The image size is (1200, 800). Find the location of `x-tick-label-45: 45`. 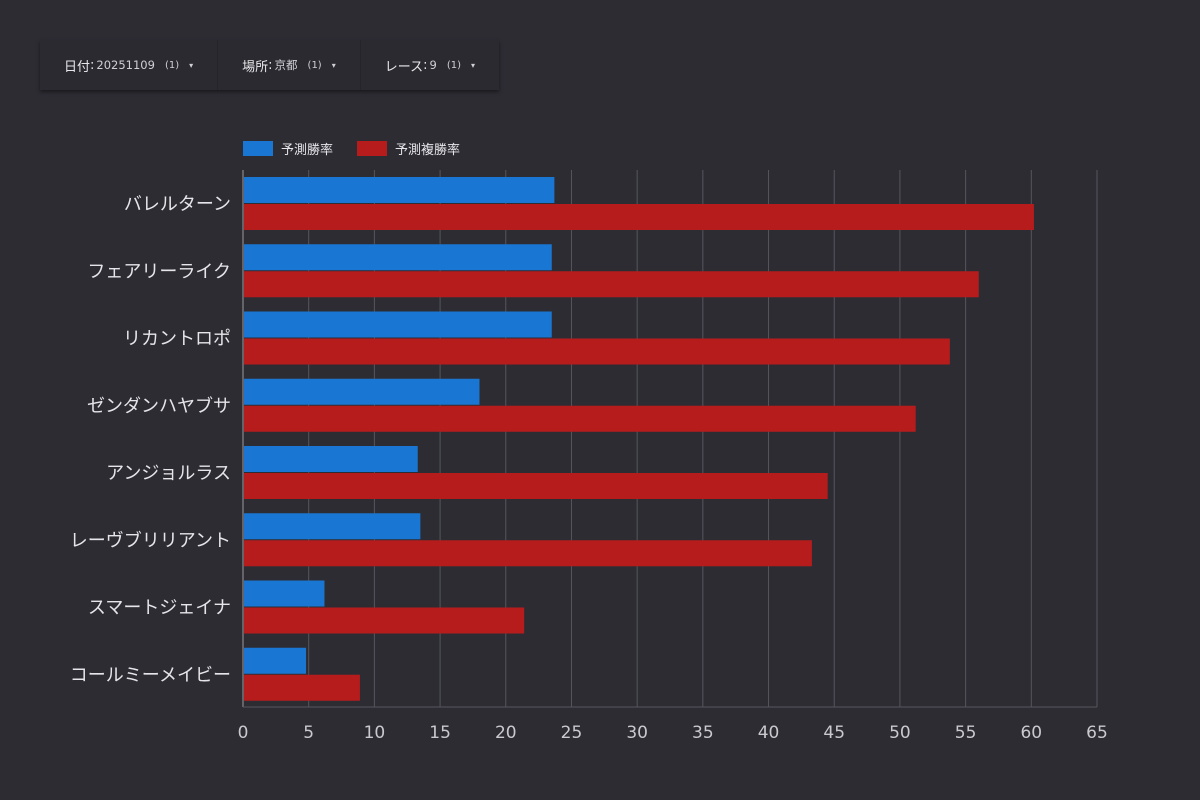

x-tick-label-45: 45 is located at coordinates (834, 733).